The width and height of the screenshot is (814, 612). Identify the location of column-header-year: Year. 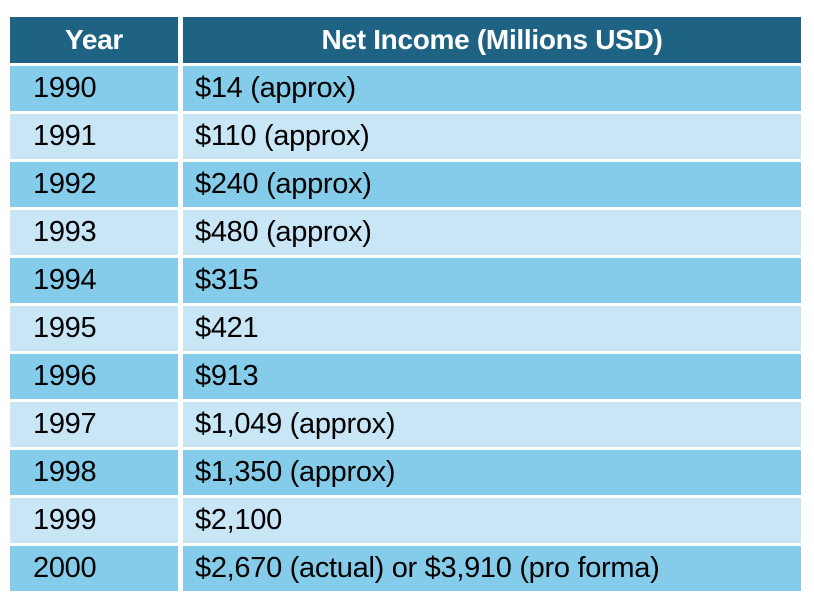
(94, 40).